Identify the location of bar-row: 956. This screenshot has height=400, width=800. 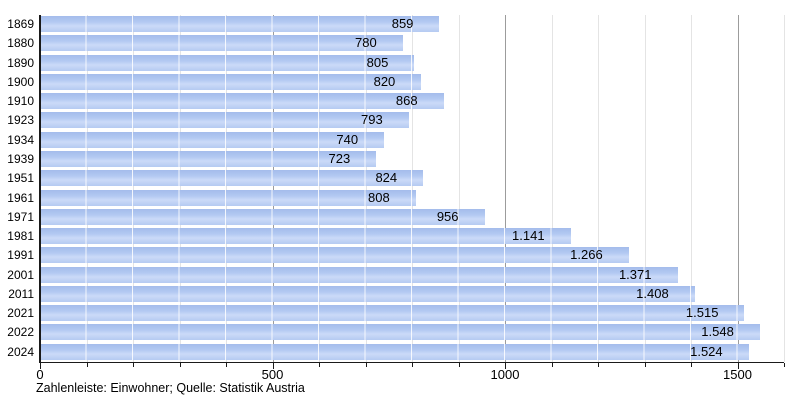
(412, 216).